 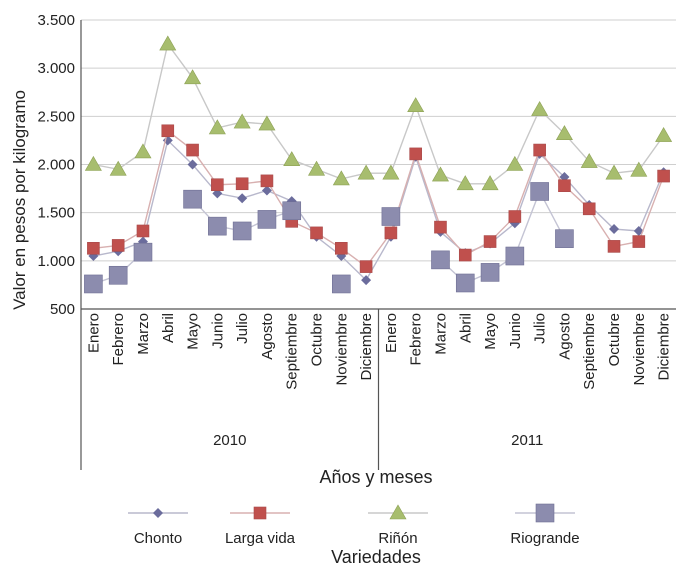 I want to click on legend: Chonto Larga vida Riñón Riogrande, so click(x=354, y=525).